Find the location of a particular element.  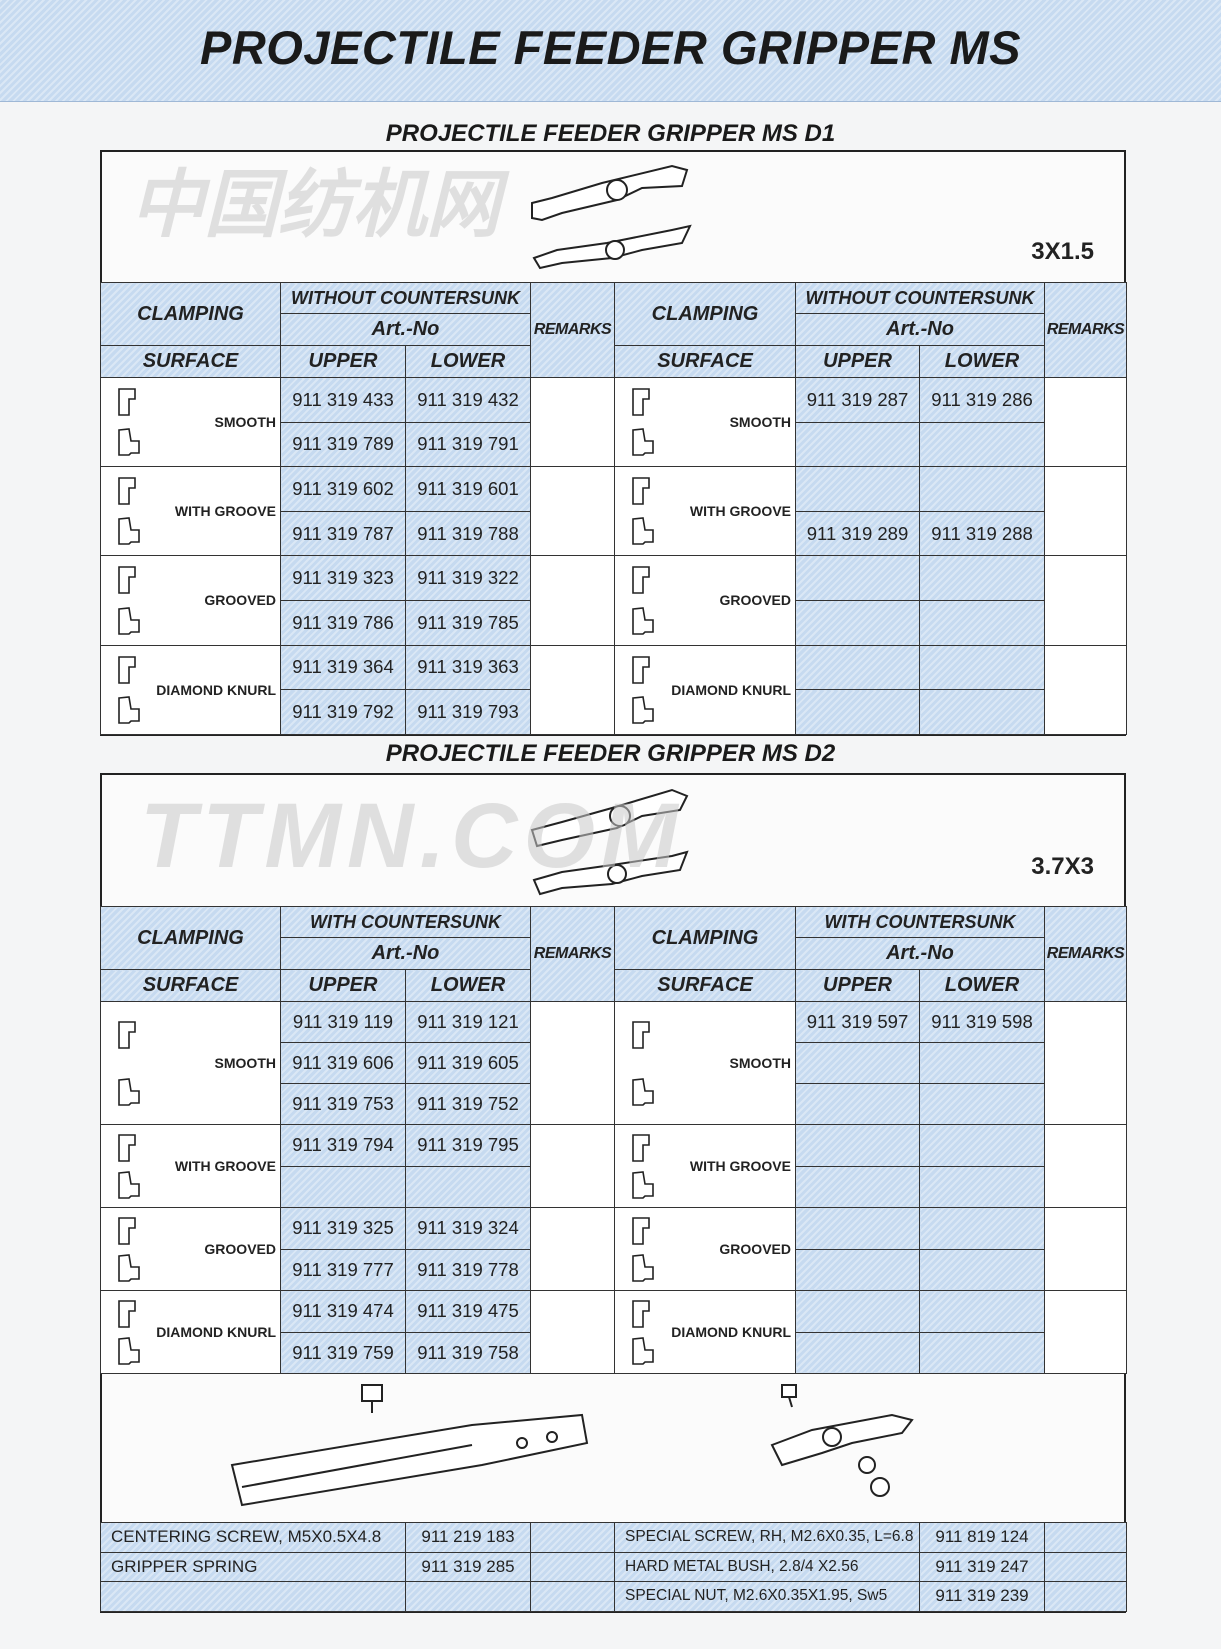

left-surface-header: SURFACE is located at coordinates (190, 985).